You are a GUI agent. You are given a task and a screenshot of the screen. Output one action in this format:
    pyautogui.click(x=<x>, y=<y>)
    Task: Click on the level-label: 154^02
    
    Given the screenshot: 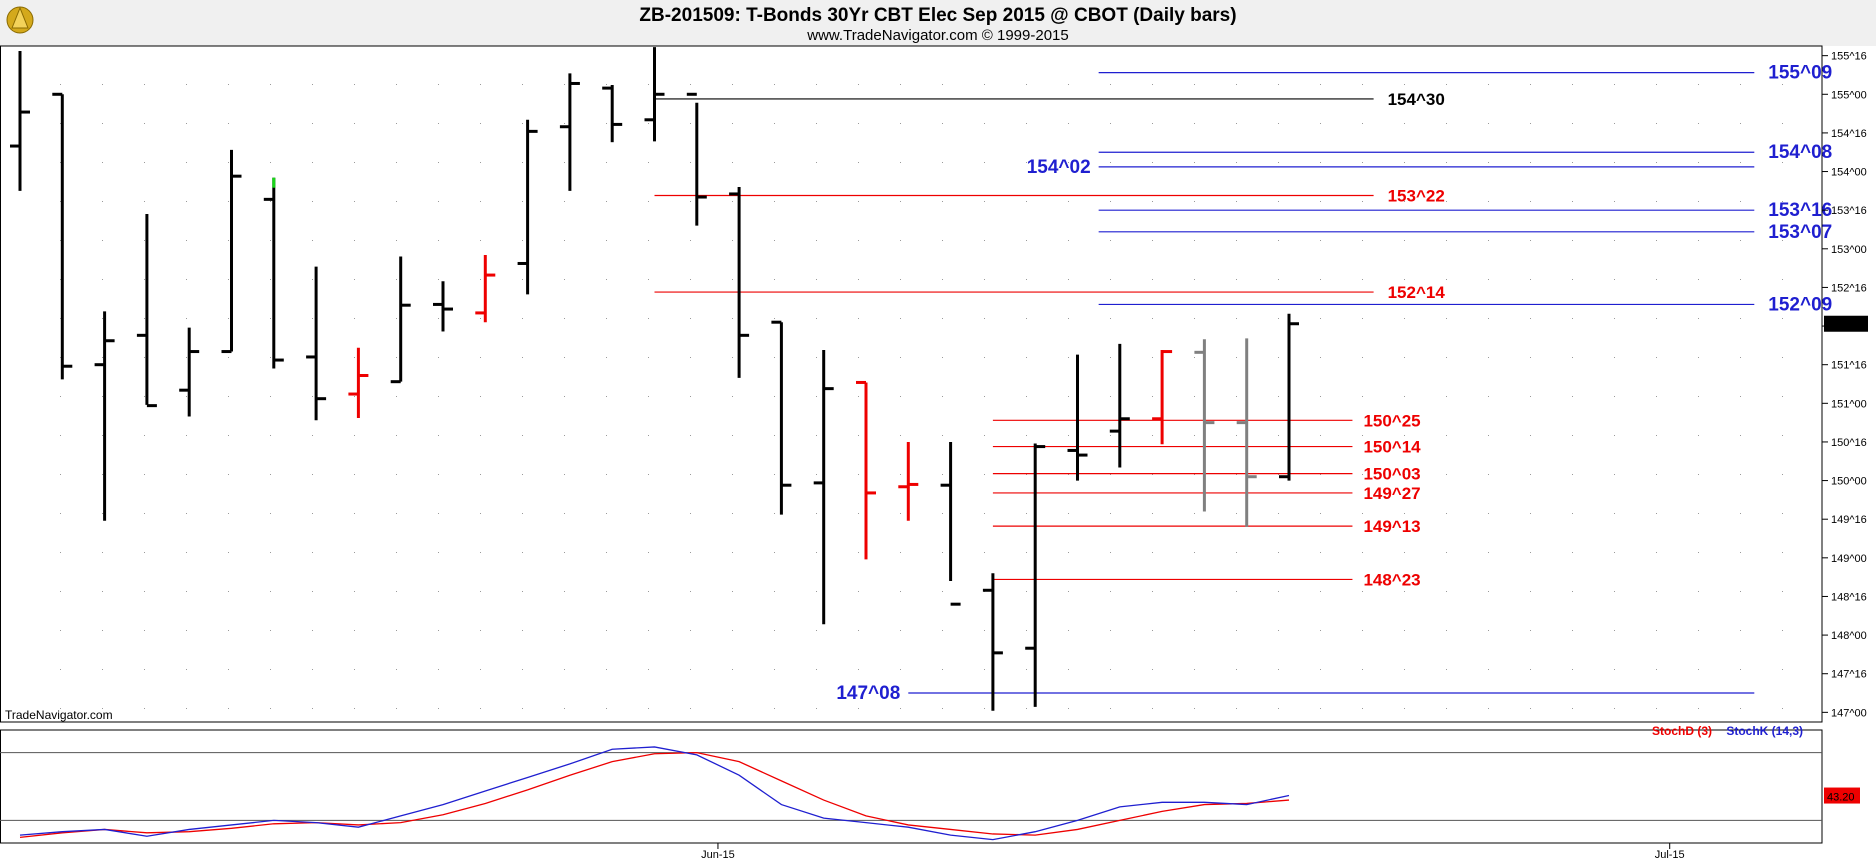 What is the action you would take?
    pyautogui.click(x=1059, y=167)
    